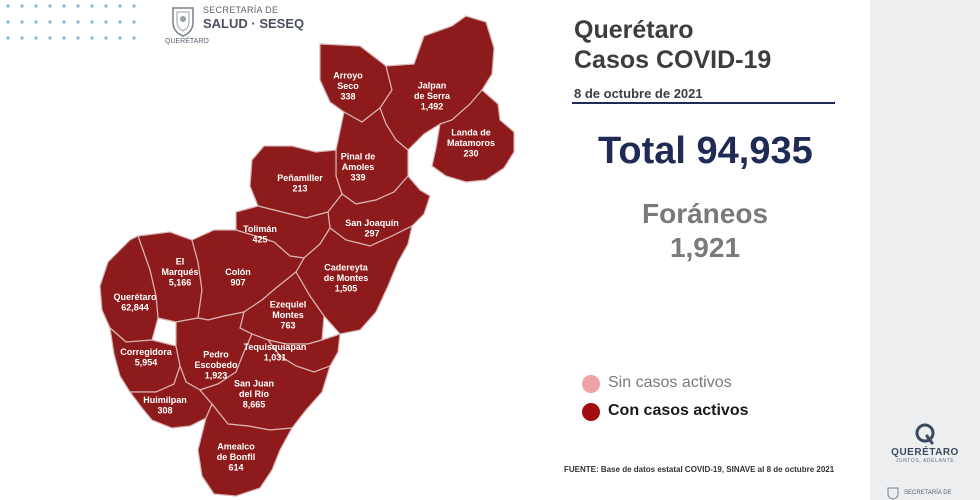 The width and height of the screenshot is (980, 500). I want to click on municipality-name-line: Amoles, so click(358, 167).